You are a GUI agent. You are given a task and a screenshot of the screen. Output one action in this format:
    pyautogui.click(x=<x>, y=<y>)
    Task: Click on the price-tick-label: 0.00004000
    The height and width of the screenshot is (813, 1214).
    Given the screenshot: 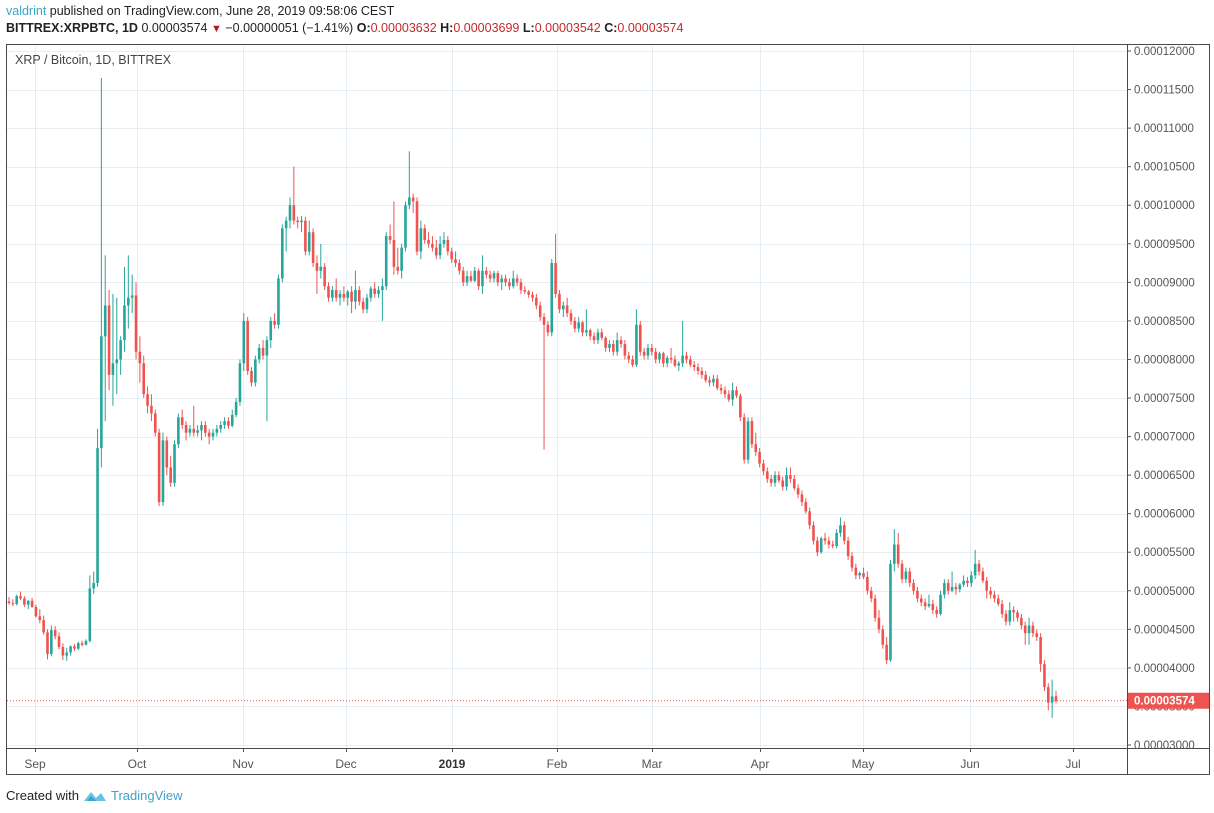 What is the action you would take?
    pyautogui.click(x=1164, y=669)
    